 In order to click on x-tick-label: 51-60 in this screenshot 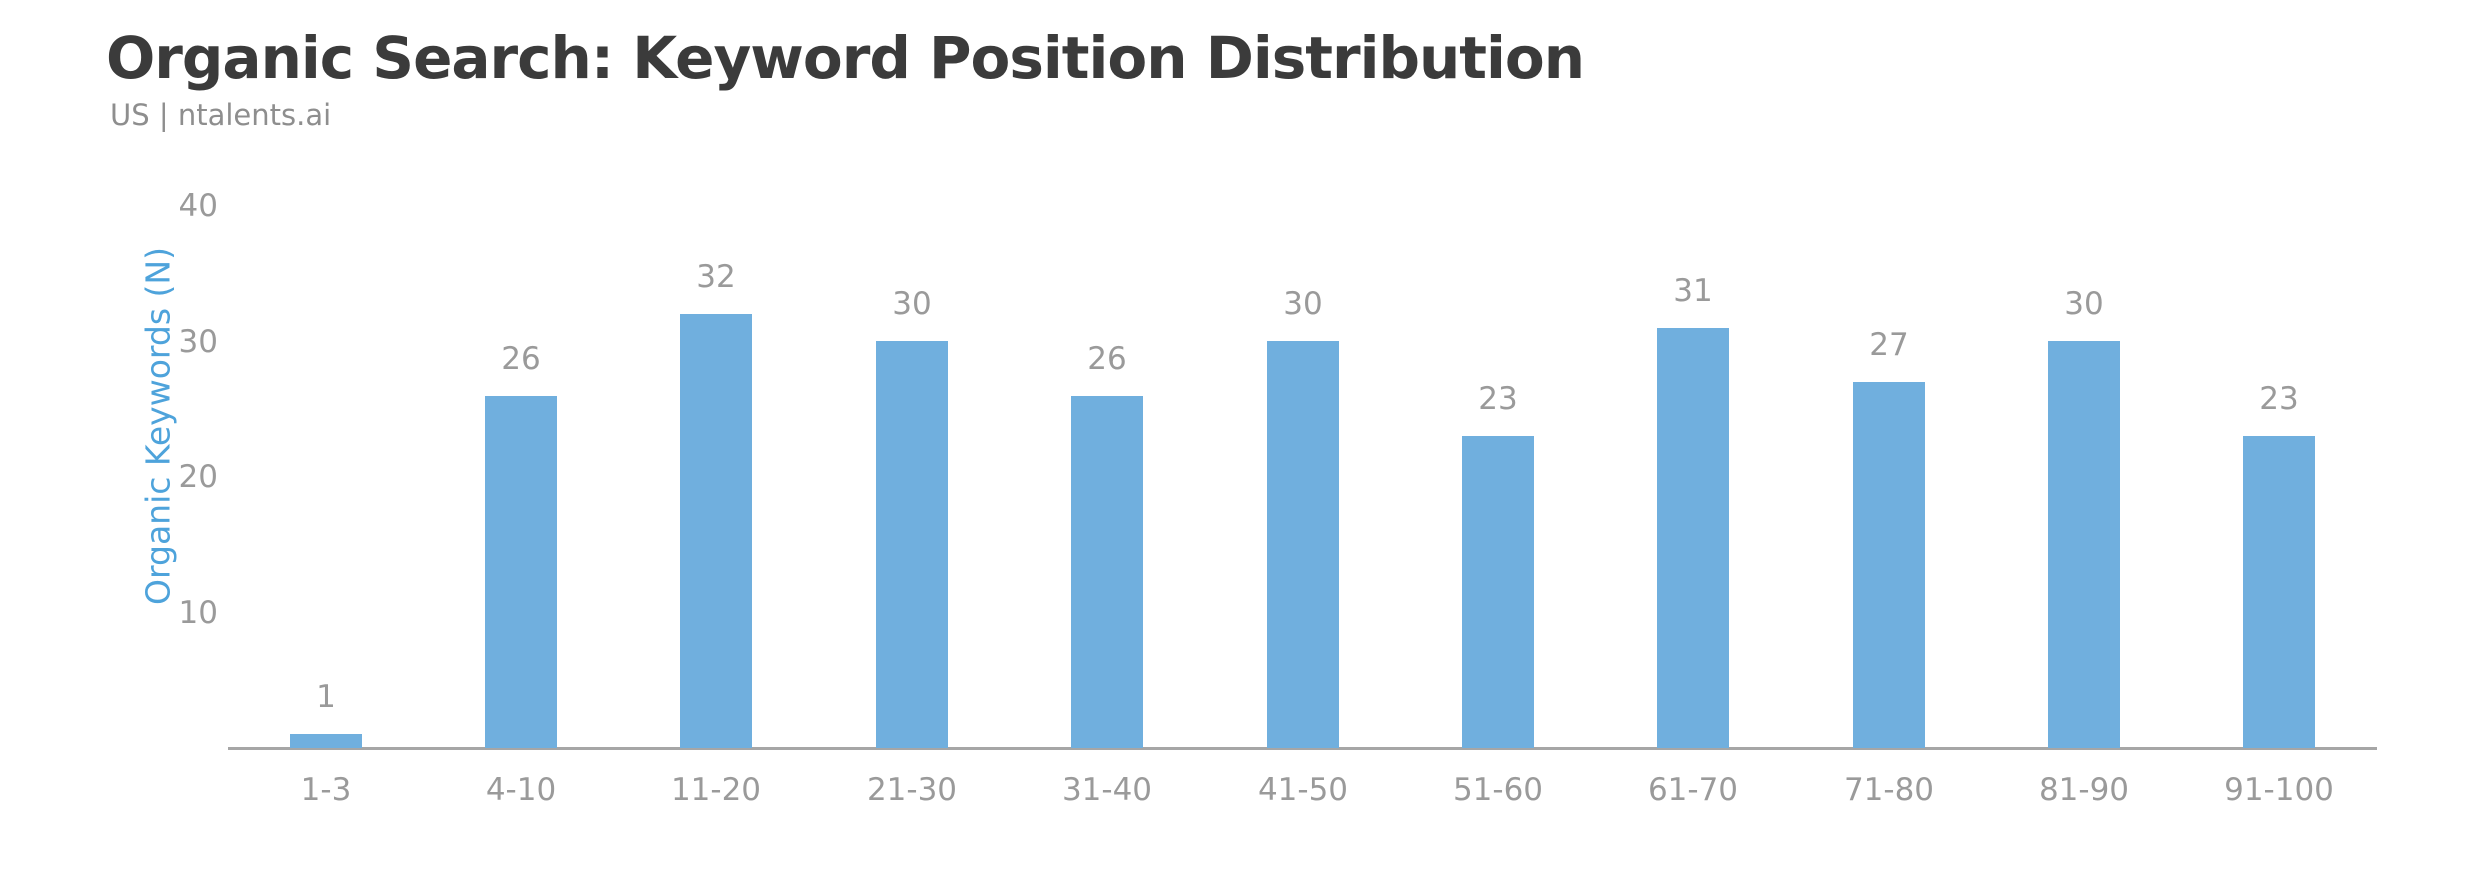, I will do `click(1498, 790)`.